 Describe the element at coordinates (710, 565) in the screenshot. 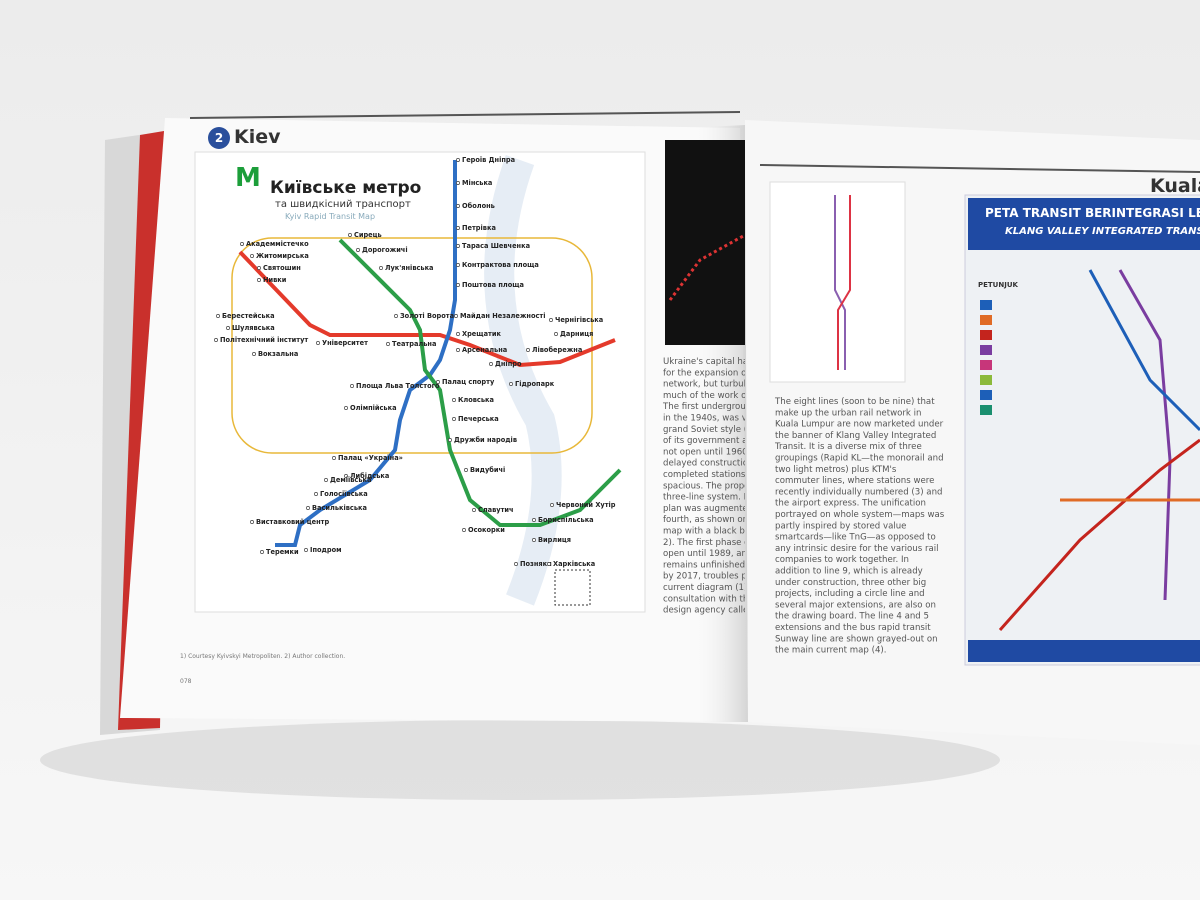

I see `body-line: remains unfinished. It` at that location.